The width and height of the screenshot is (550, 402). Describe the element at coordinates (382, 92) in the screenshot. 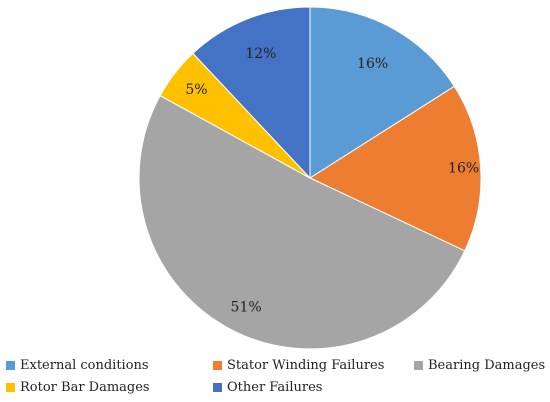

I see `pie-slice-external-conditions` at that location.